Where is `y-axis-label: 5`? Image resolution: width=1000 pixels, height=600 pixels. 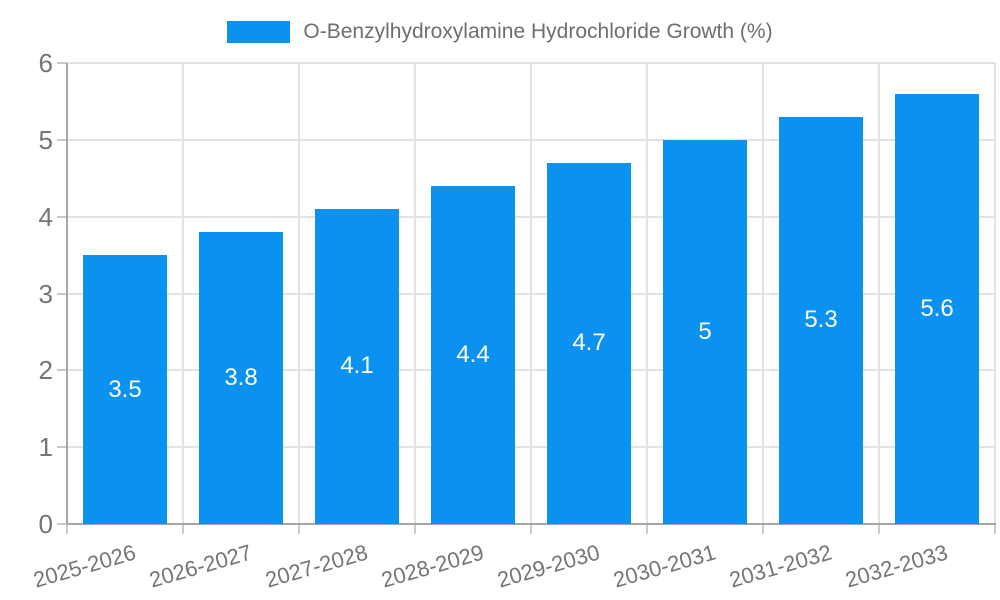 y-axis-label: 5 is located at coordinates (45, 139).